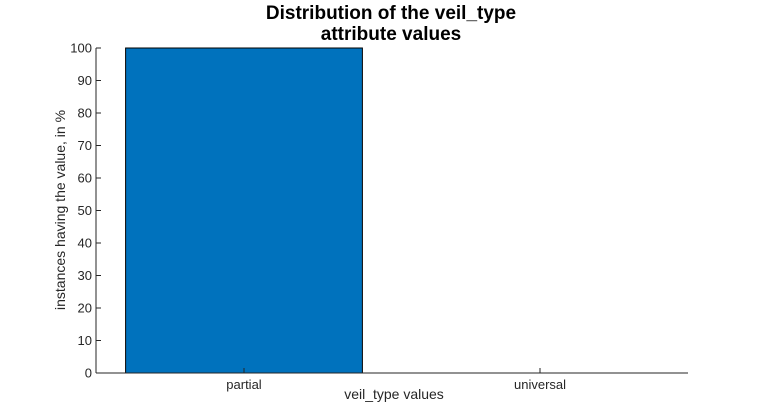 This screenshot has height=420, width=760. I want to click on y-tick-label: 80, so click(85, 113).